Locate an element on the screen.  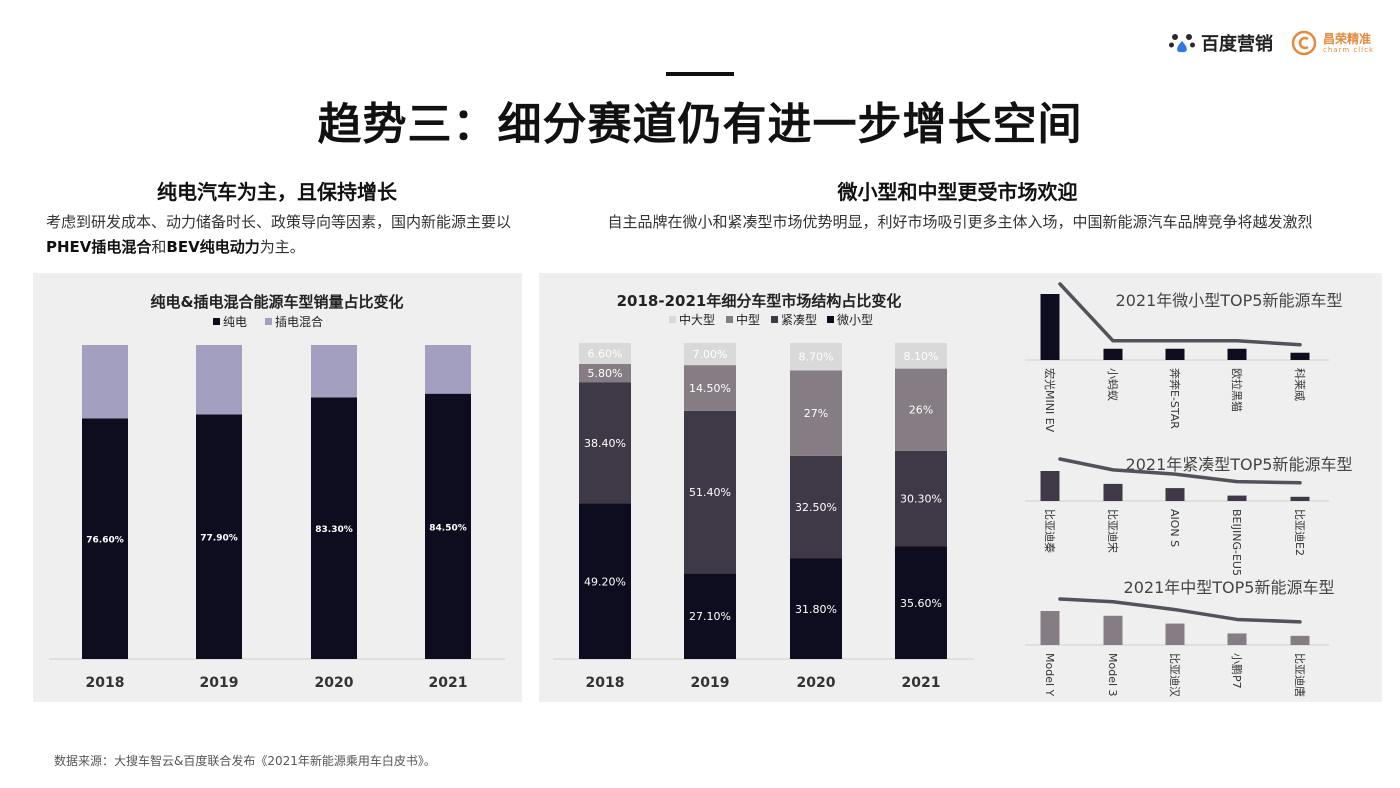
right-subtitle: 微小型和中型更受市场欢迎 is located at coordinates (957, 192).